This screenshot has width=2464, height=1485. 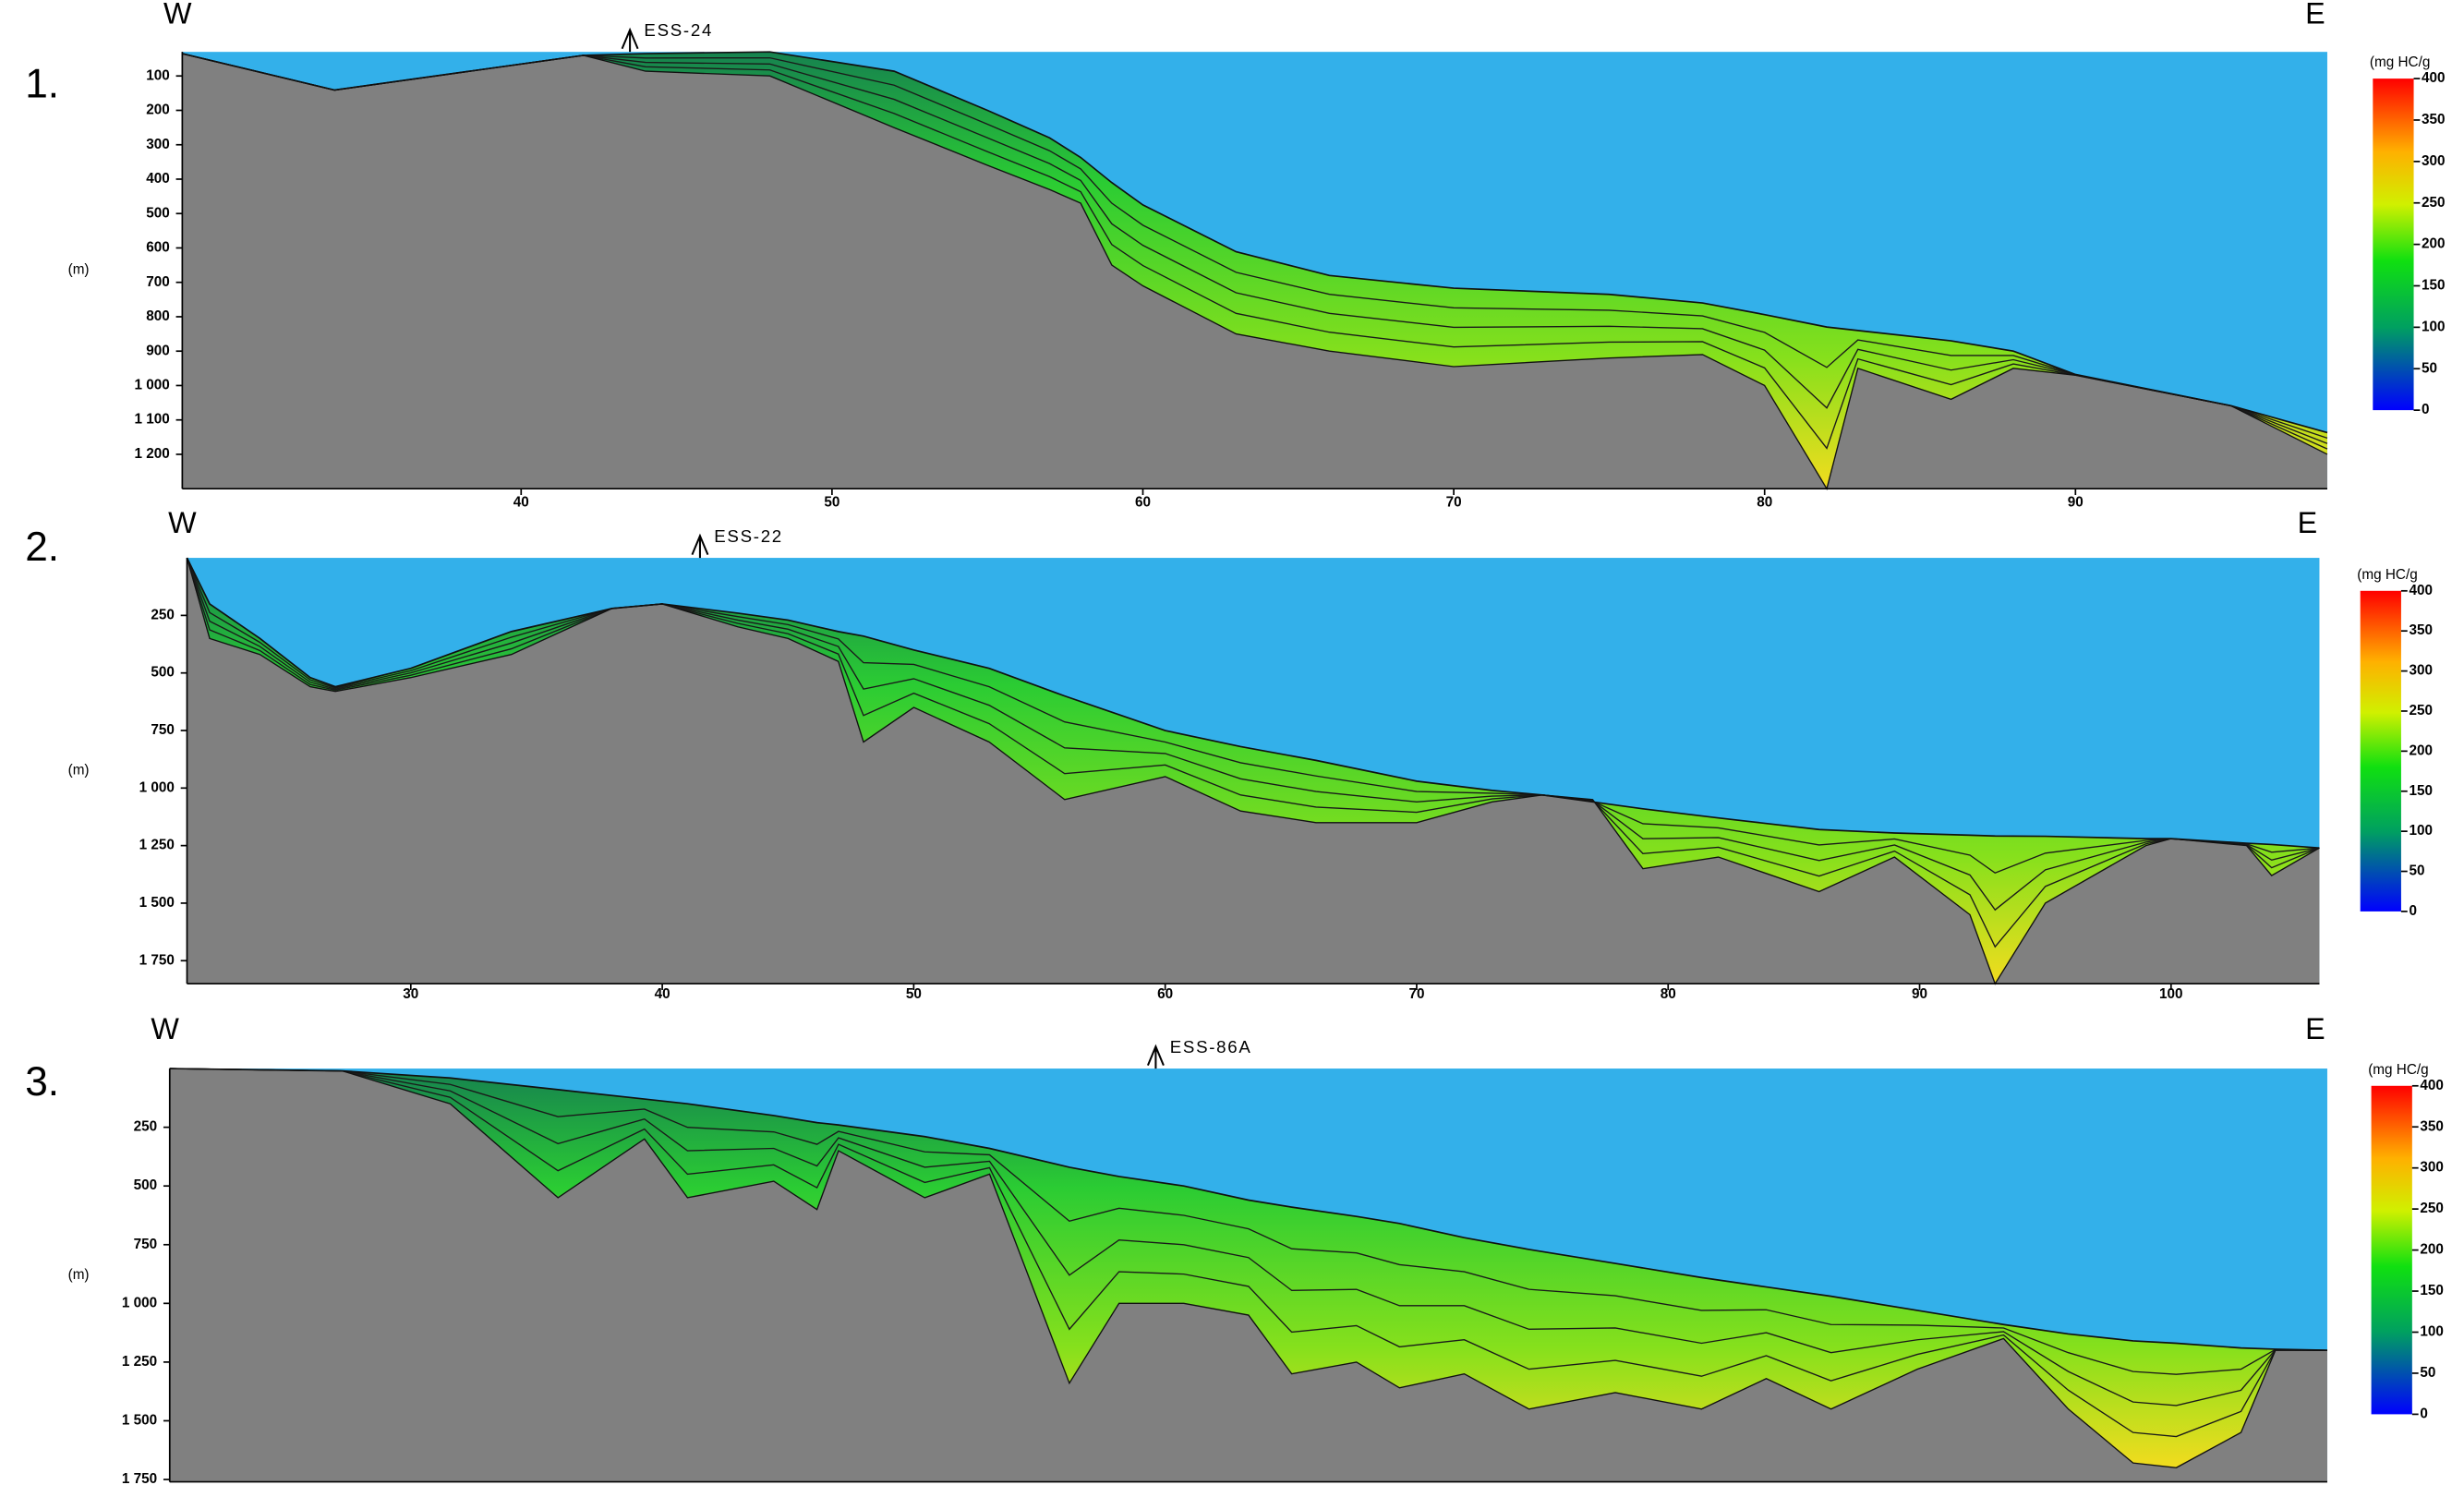 What do you see at coordinates (158, 350) in the screenshot?
I see `y-tick-label: 900` at bounding box center [158, 350].